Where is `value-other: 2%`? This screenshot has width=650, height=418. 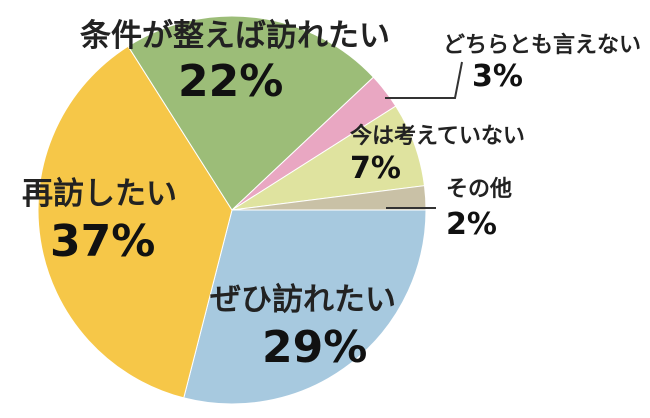
value-other: 2% is located at coordinates (471, 224).